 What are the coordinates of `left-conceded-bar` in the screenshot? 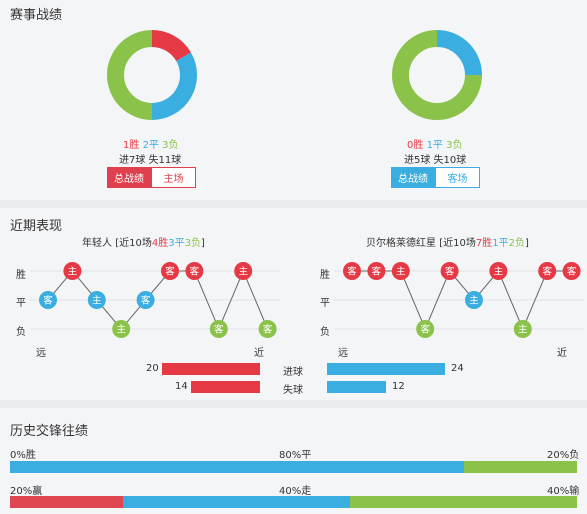 It's located at (225, 387).